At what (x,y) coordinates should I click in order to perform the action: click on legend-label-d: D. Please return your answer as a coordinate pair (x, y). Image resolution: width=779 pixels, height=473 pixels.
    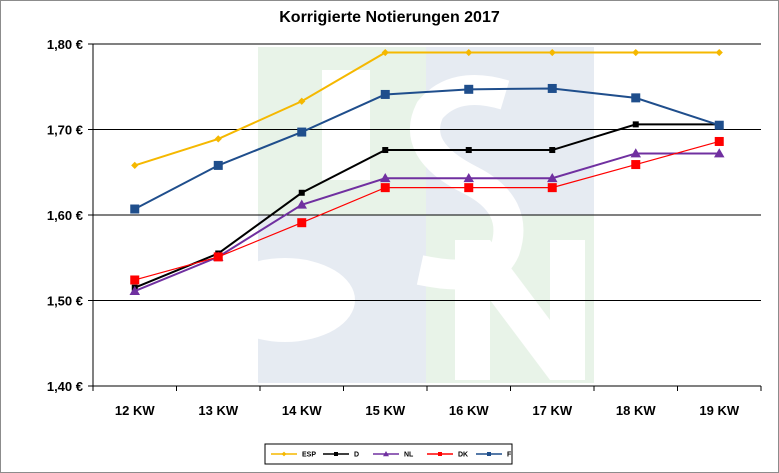
    Looking at the image, I should click on (356, 455).